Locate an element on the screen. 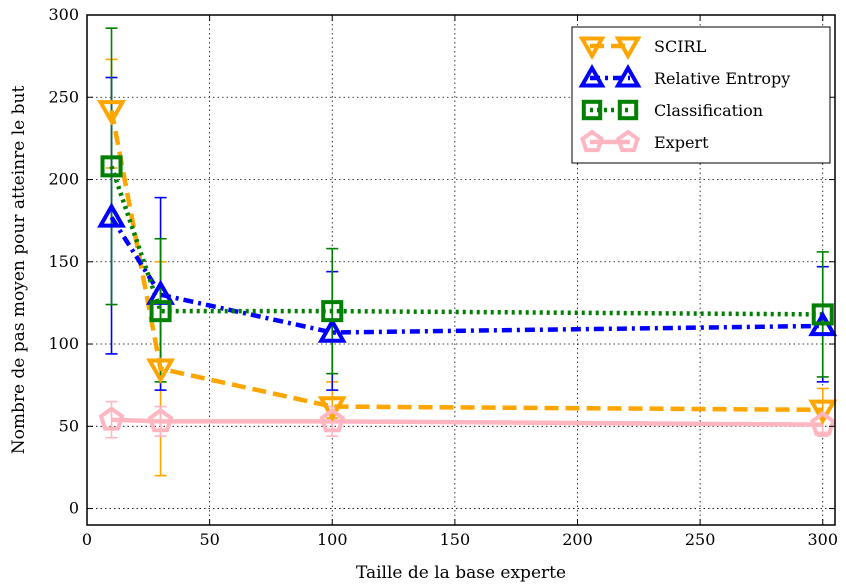 This screenshot has width=846, height=585. y-tick-label: 0 is located at coordinates (74, 508).